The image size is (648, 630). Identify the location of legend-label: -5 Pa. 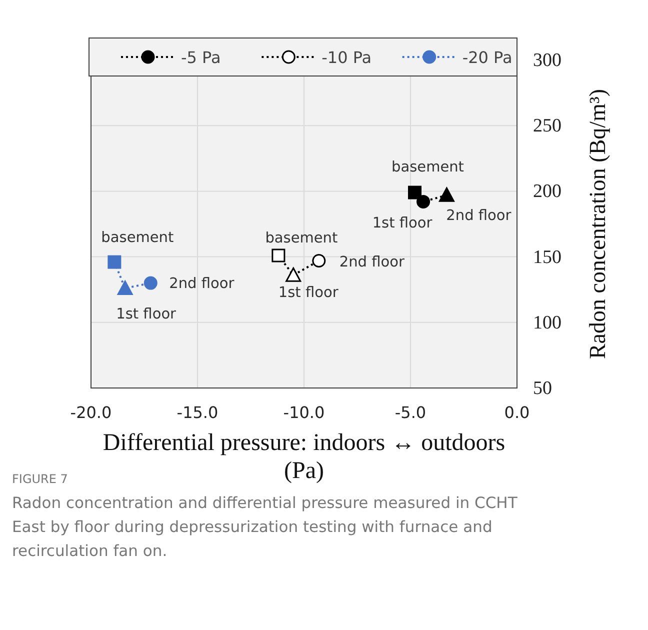
(201, 57).